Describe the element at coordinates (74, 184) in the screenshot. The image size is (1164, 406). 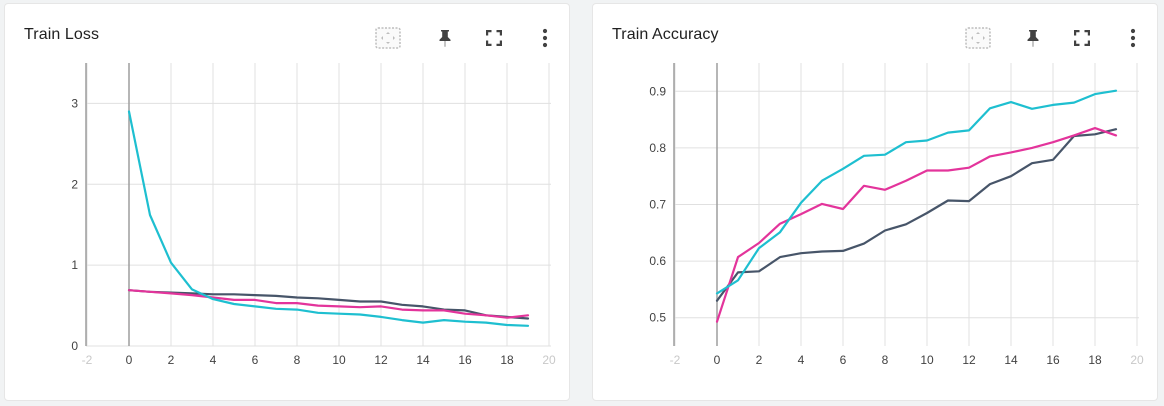
I see `y-tick-label: 2` at that location.